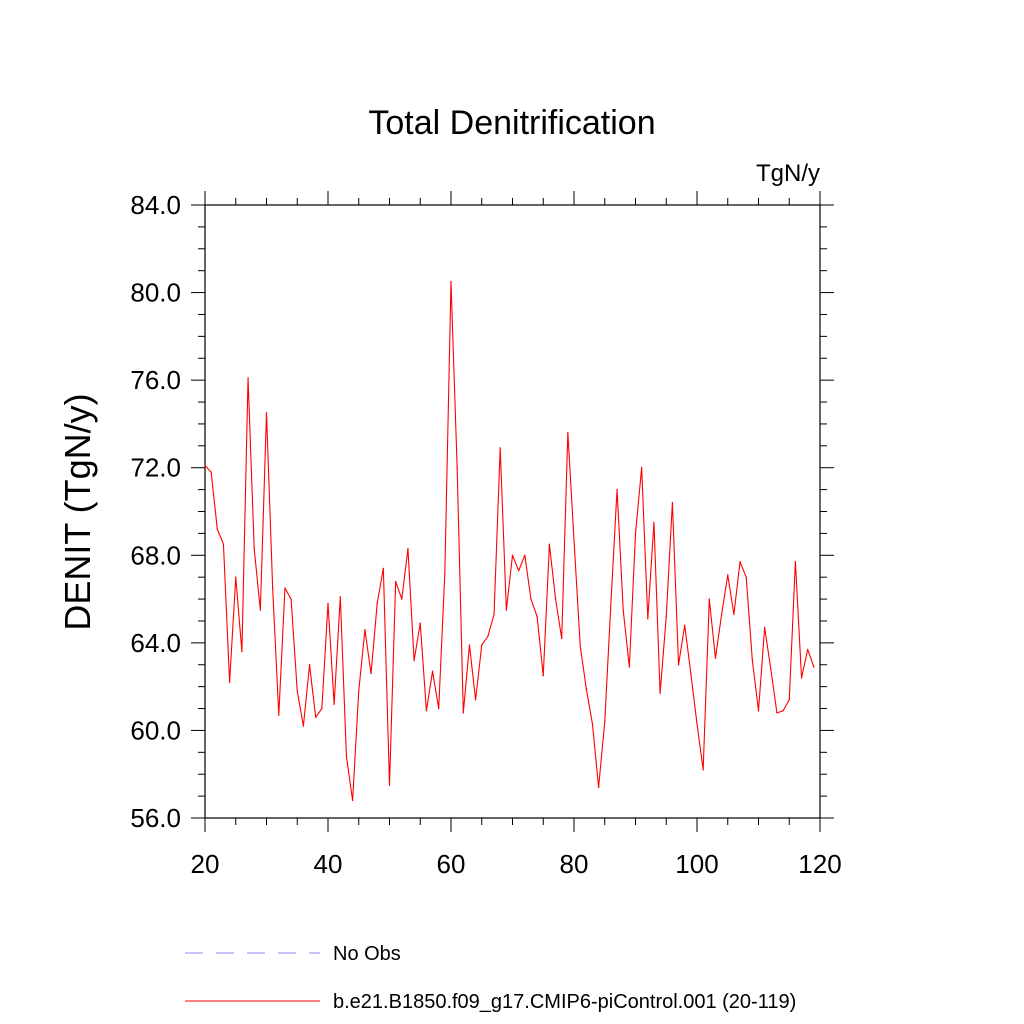 The width and height of the screenshot is (1024, 1024). I want to click on y-tick-label: 60.0, so click(155, 730).